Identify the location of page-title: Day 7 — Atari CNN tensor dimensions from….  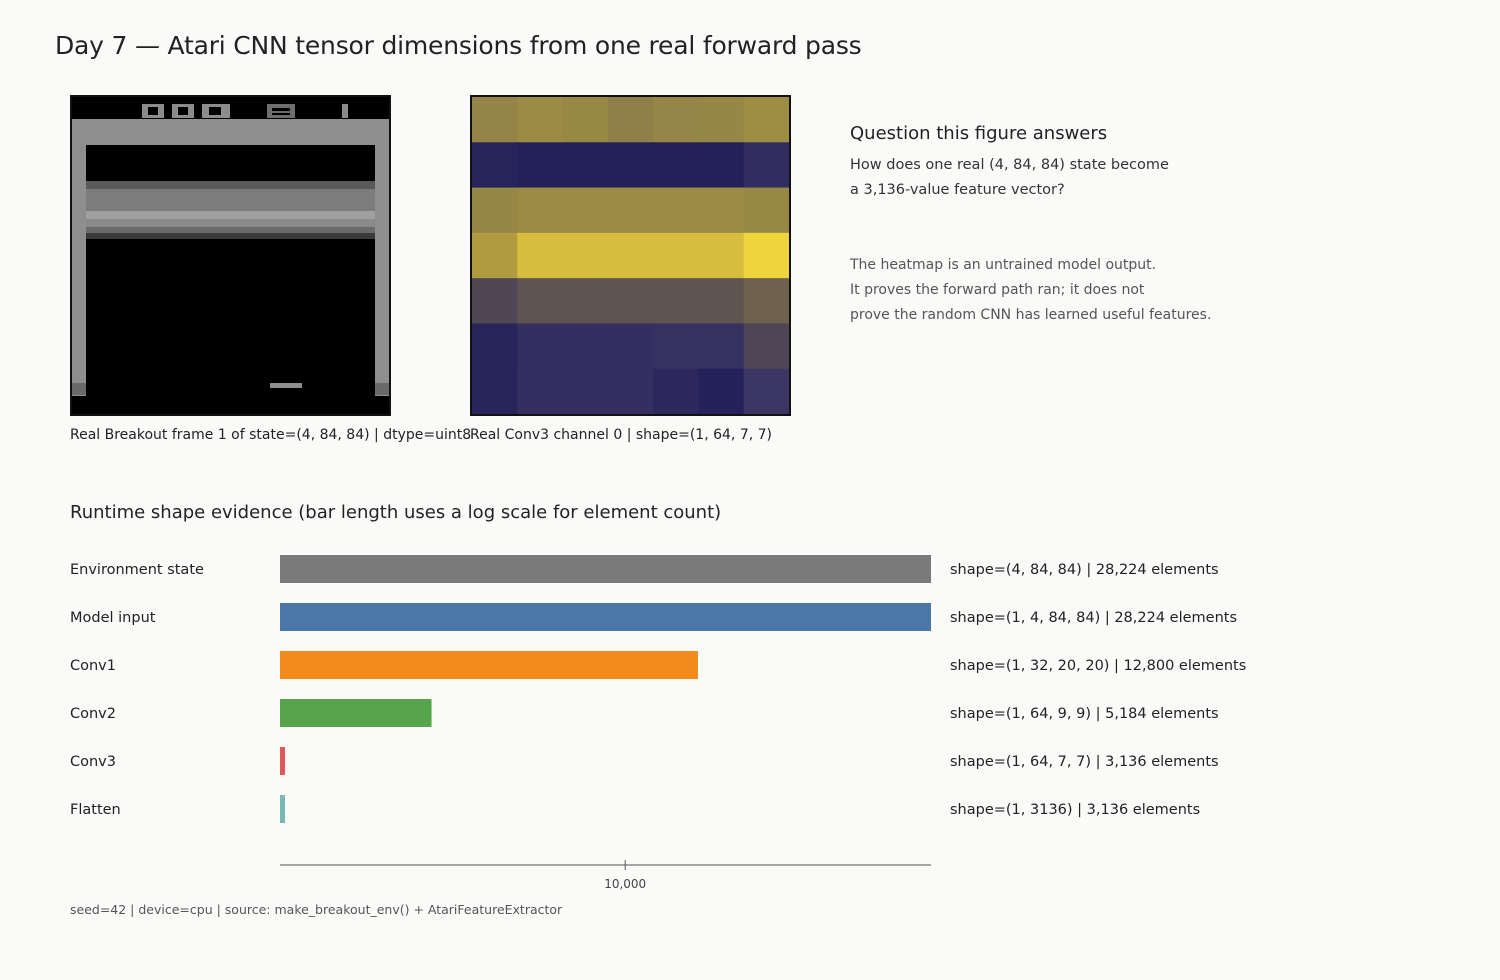
(458, 45).